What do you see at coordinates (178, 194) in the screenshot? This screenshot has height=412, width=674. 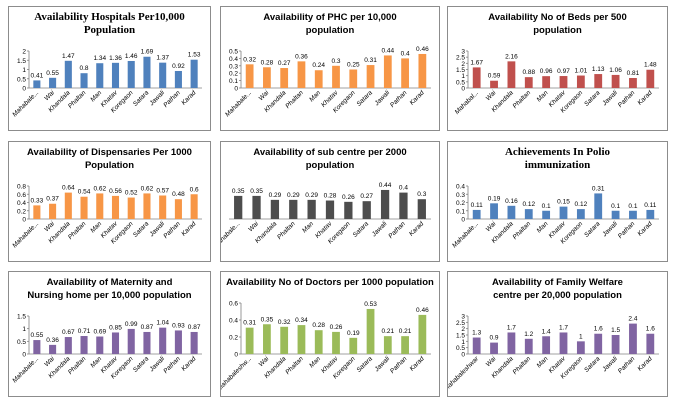 I see `bar-value-label: 0.48` at bounding box center [178, 194].